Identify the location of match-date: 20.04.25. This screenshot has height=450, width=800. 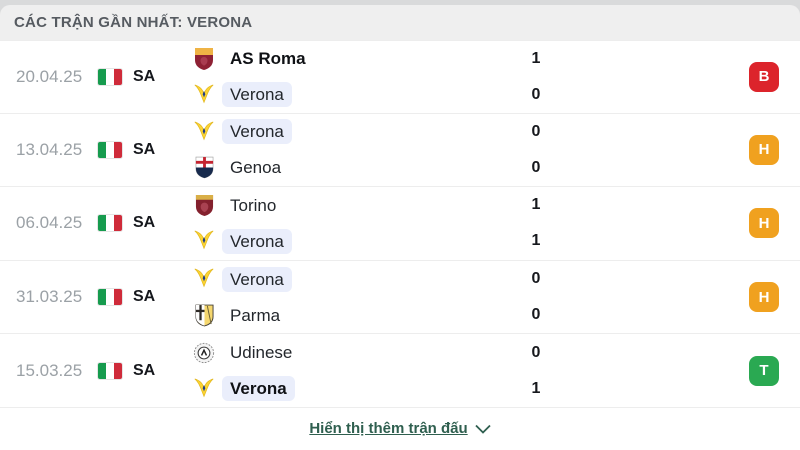
(49, 76).